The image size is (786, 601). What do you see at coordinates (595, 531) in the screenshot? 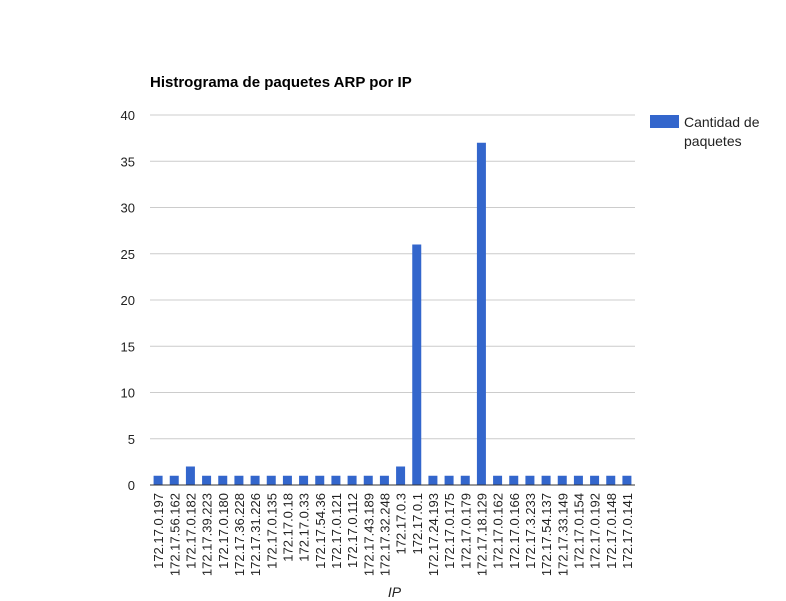
I see `x-tick-label: 172.17.0.192` at bounding box center [595, 531].